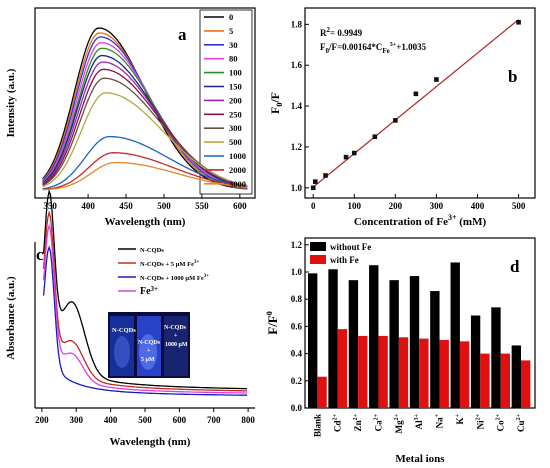 Image resolution: width=550 pixels, height=468 pixels. What do you see at coordinates (297, 65) in the screenshot?
I see `panel-b-ytick-label: 1.6` at bounding box center [297, 65].